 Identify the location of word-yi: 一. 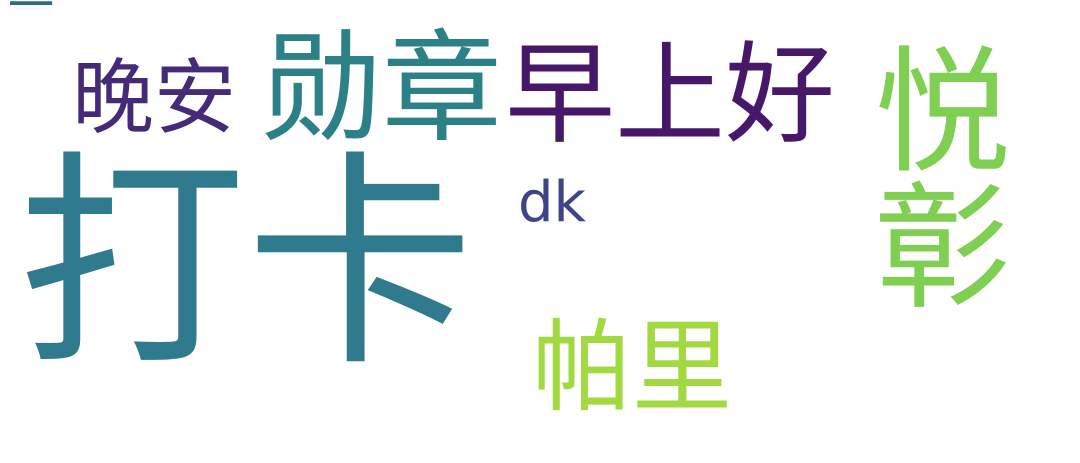
(31, 16).